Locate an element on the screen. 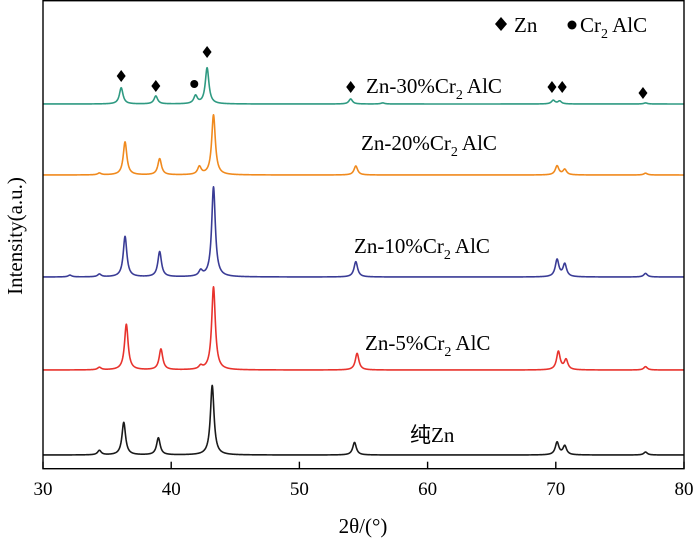  legend-diamond-marker is located at coordinates (501, 24).